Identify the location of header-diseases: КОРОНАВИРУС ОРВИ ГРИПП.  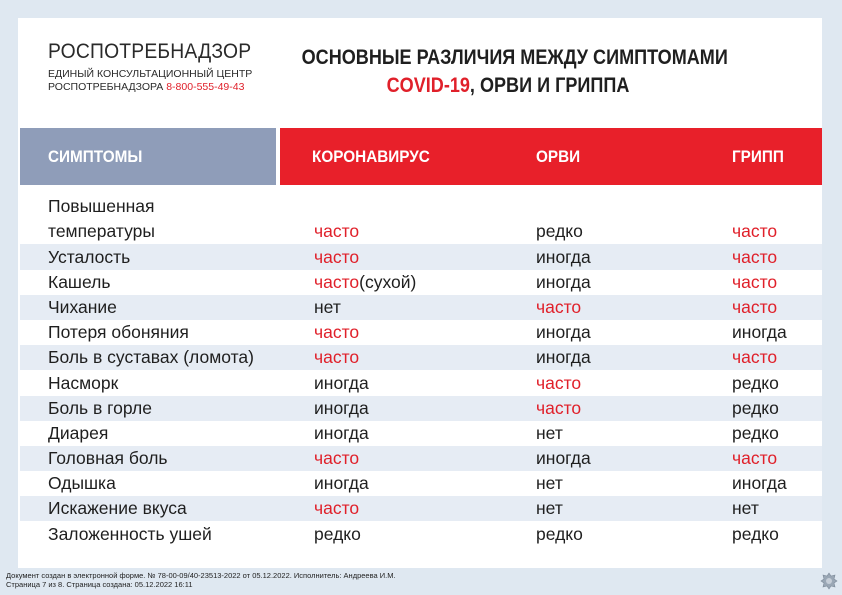
(551, 156).